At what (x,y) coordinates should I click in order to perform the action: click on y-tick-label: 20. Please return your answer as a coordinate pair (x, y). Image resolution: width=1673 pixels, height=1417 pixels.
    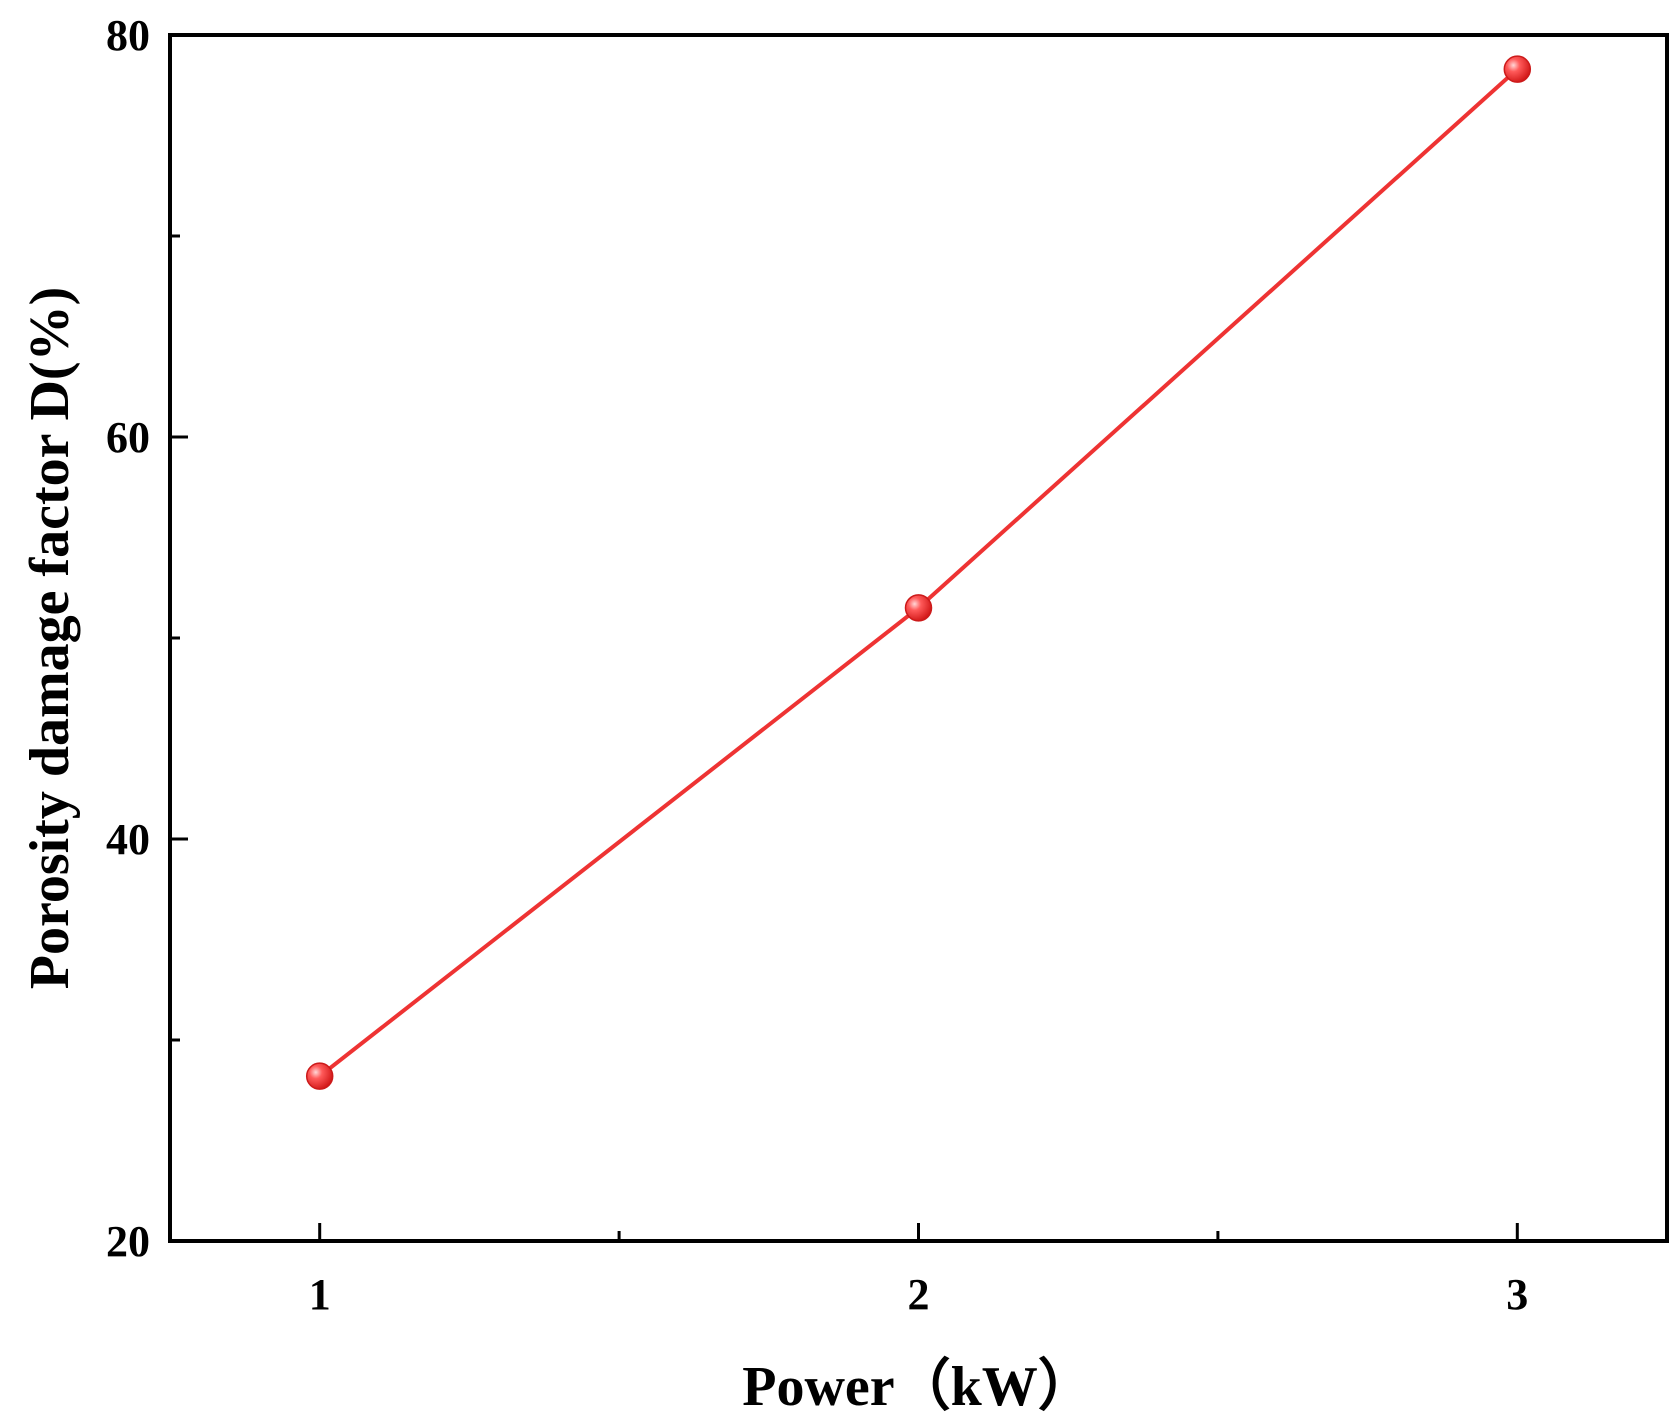
    Looking at the image, I should click on (128, 1241).